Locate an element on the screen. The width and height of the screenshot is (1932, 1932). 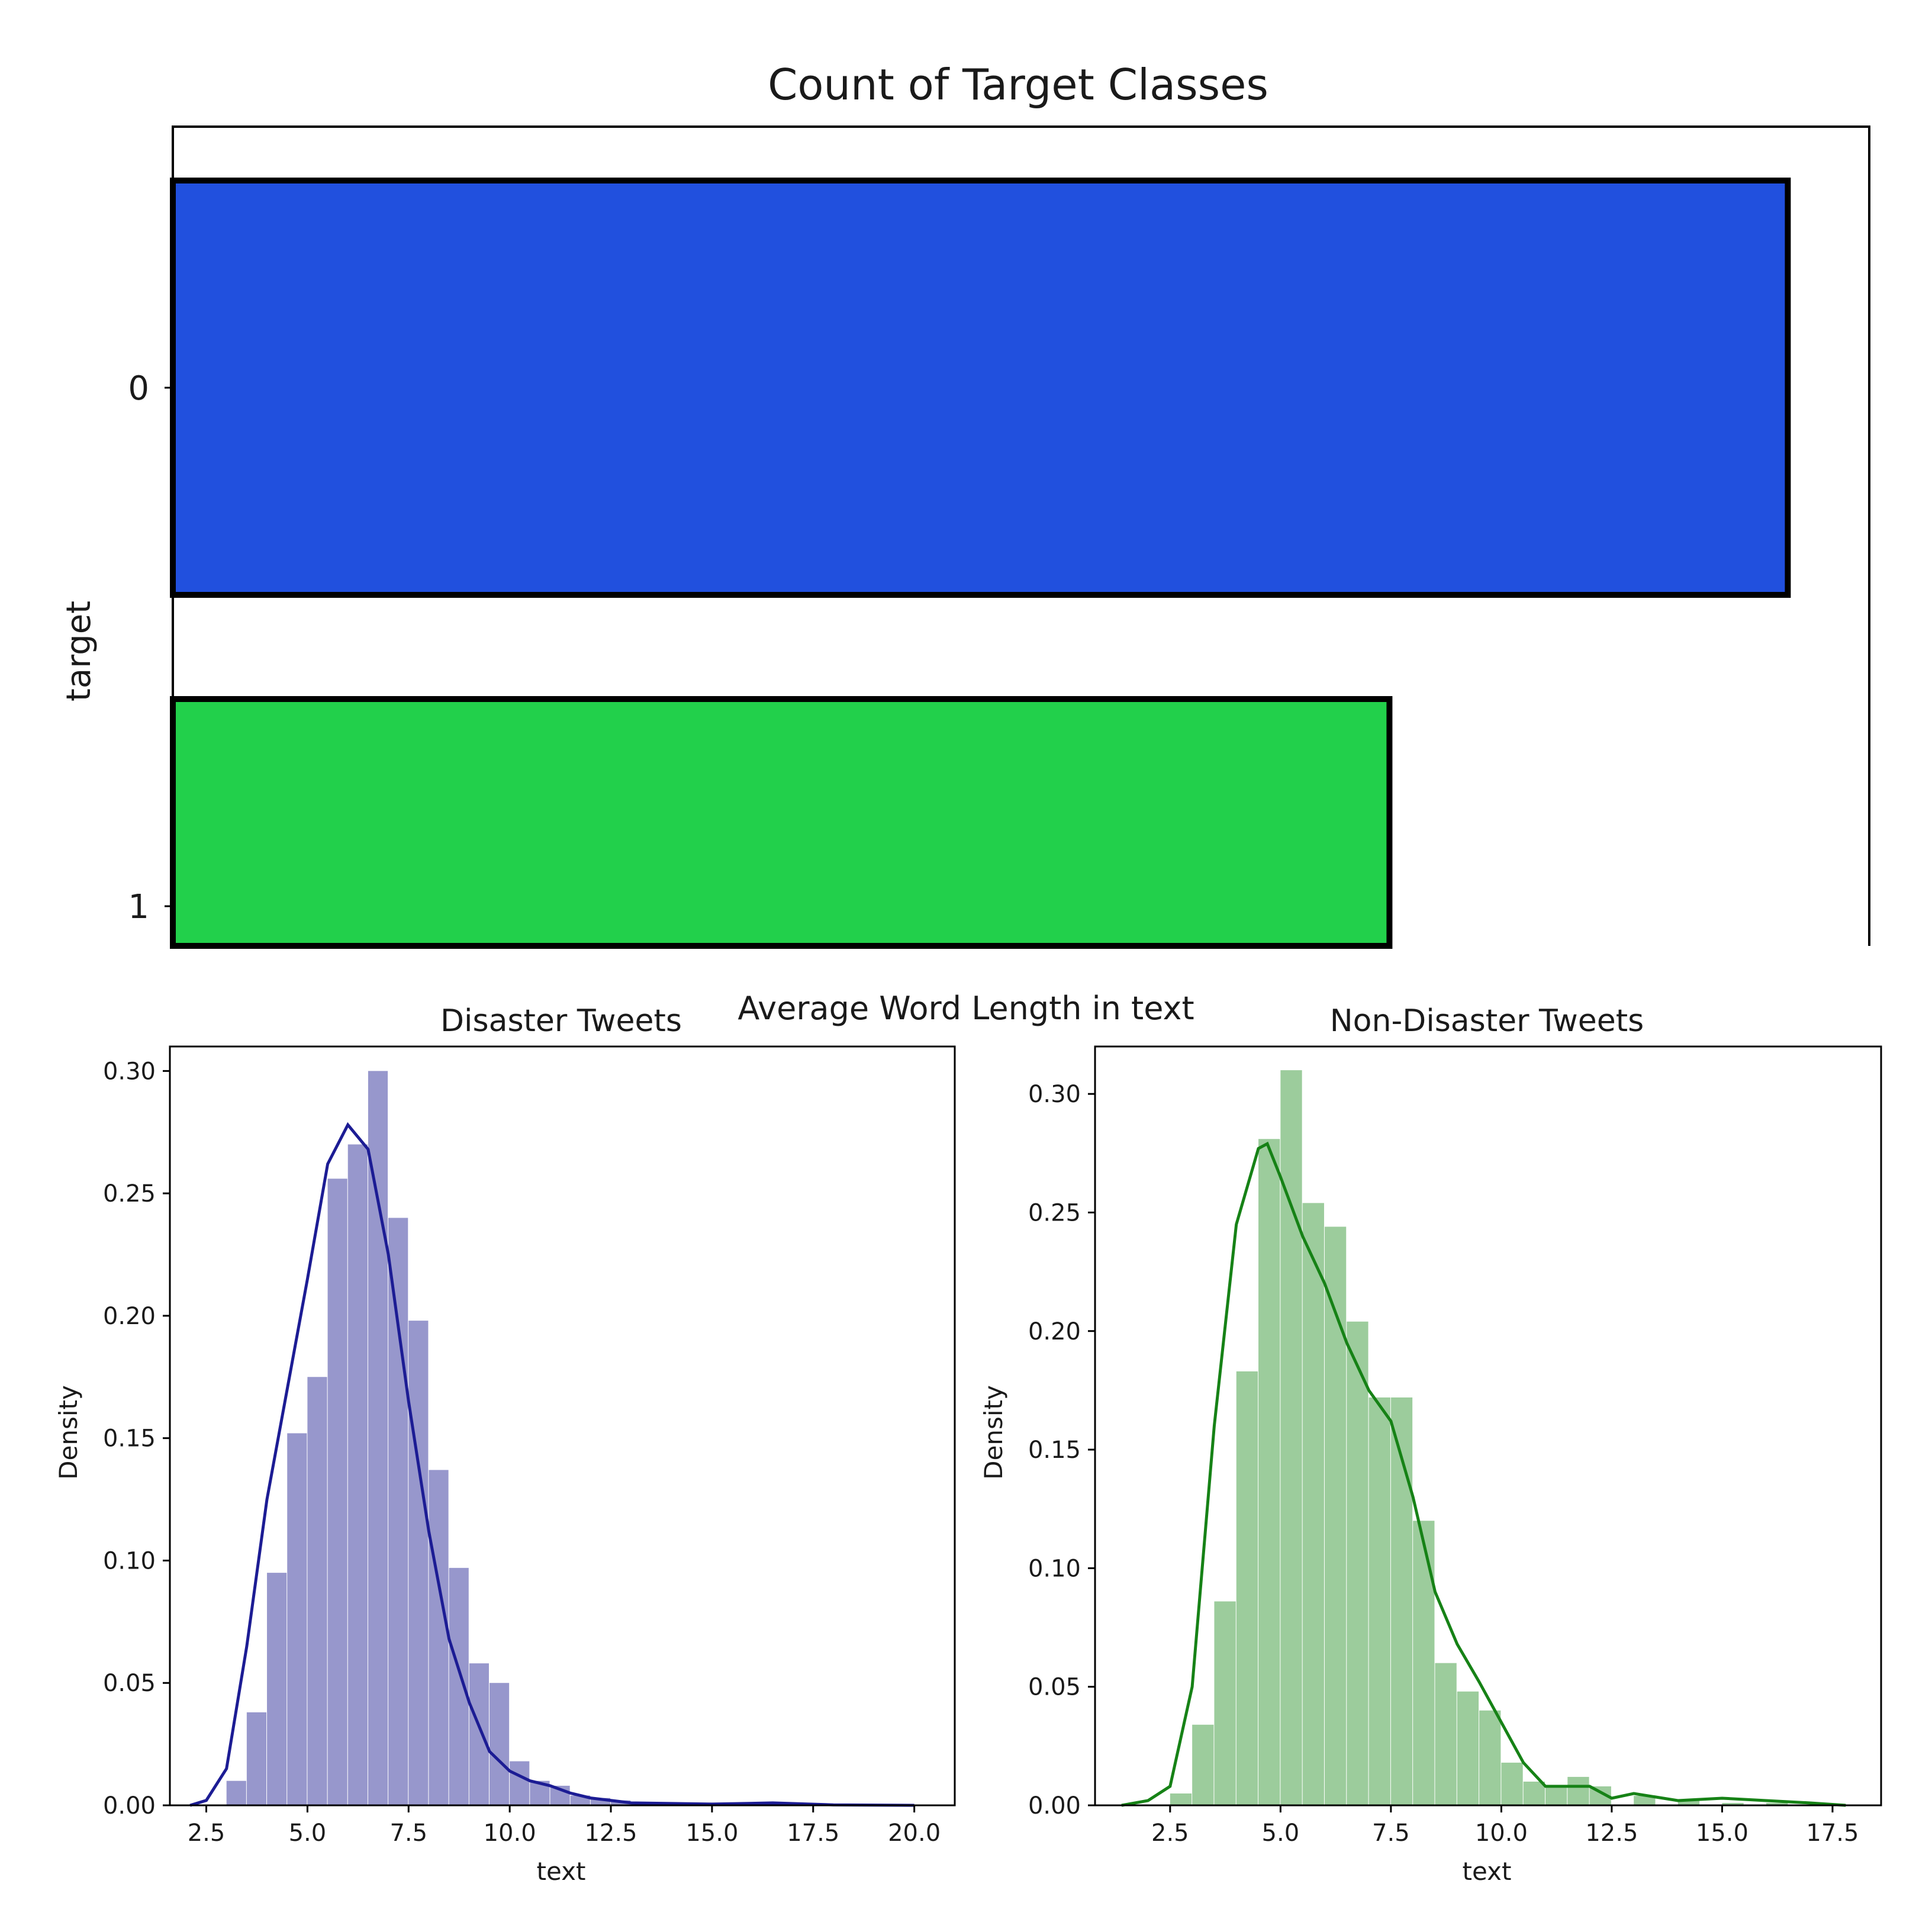
non-disaster-kde-line is located at coordinates (1483, 1474).